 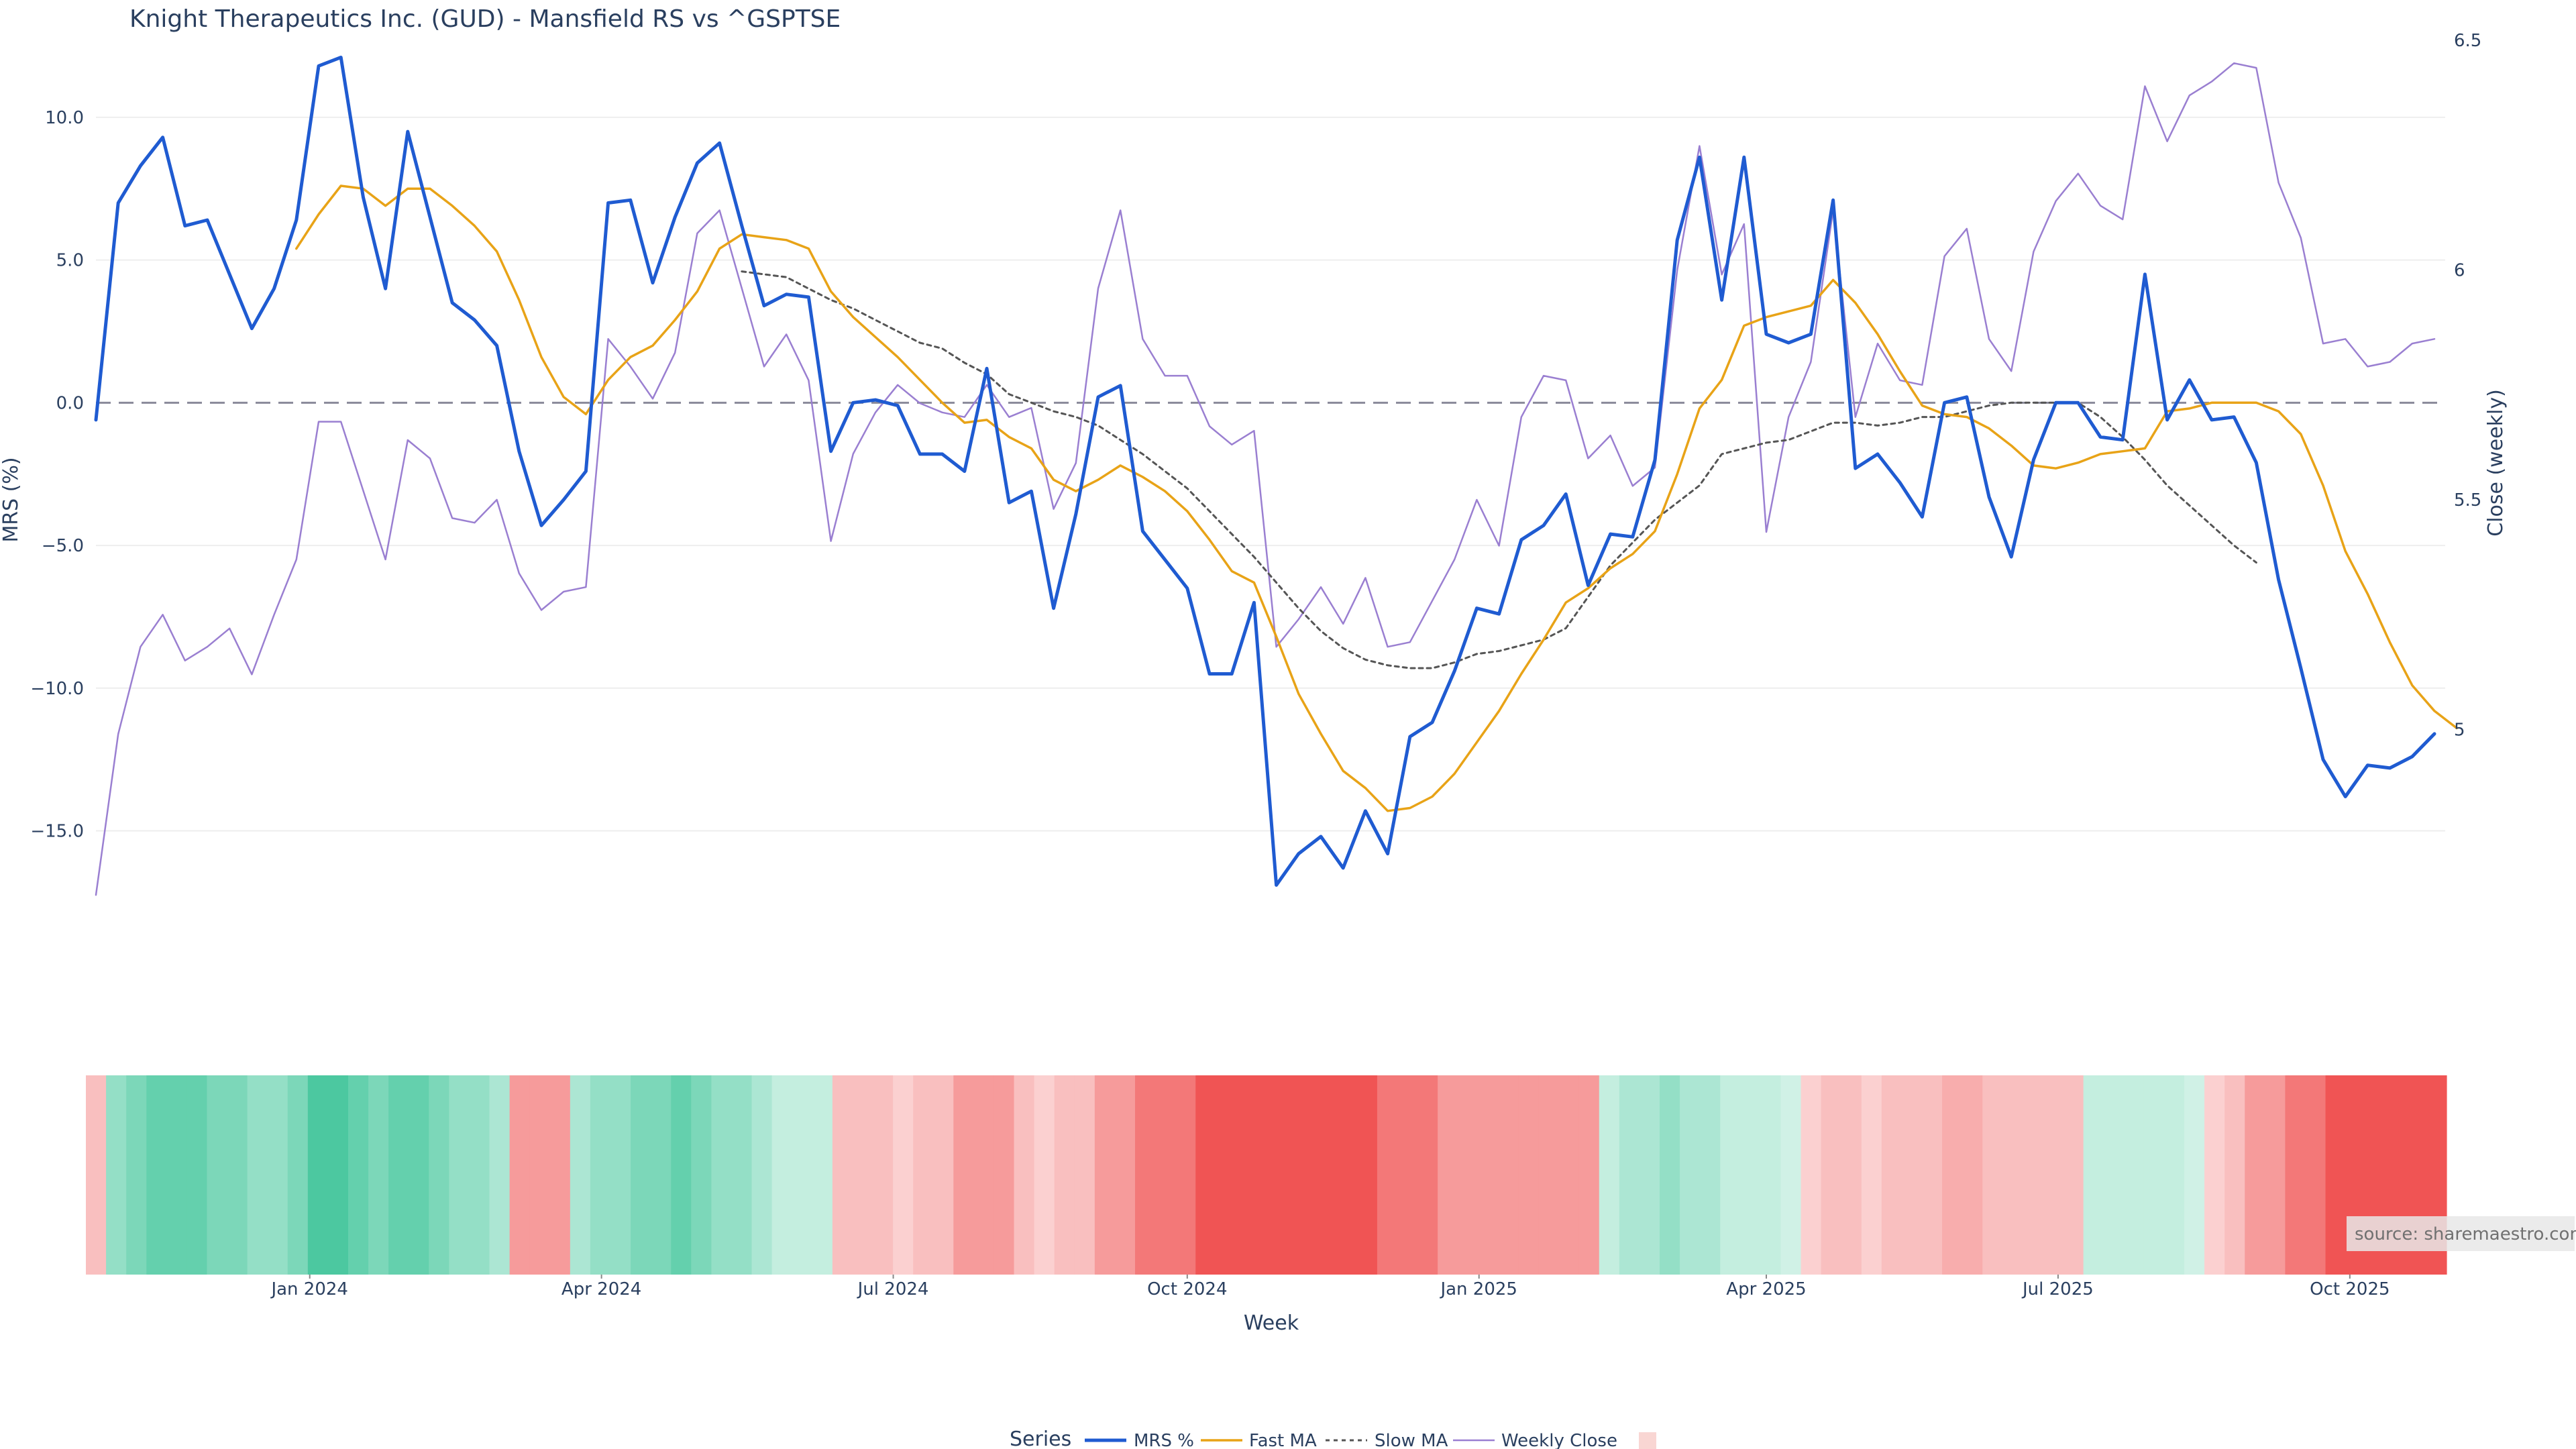 I want to click on y-tick-label: 0.0, so click(x=70, y=403).